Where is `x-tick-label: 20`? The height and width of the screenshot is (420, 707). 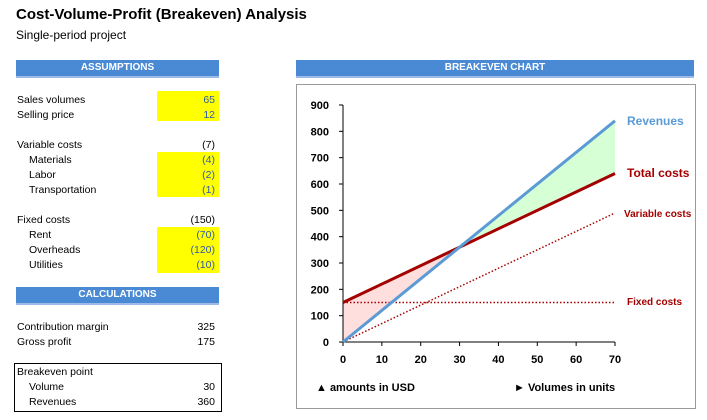
x-tick-label: 20 is located at coordinates (421, 360).